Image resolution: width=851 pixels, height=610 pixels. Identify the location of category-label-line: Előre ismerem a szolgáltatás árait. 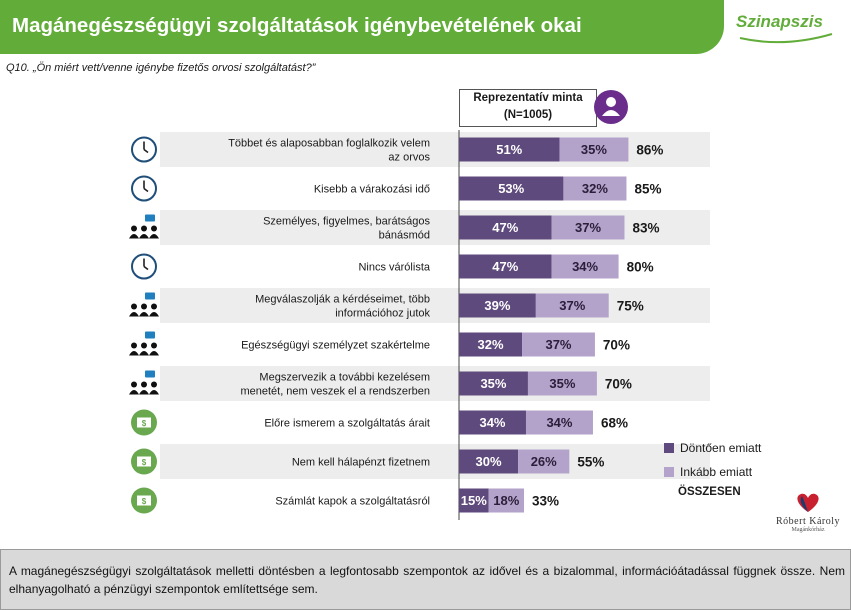
(347, 424).